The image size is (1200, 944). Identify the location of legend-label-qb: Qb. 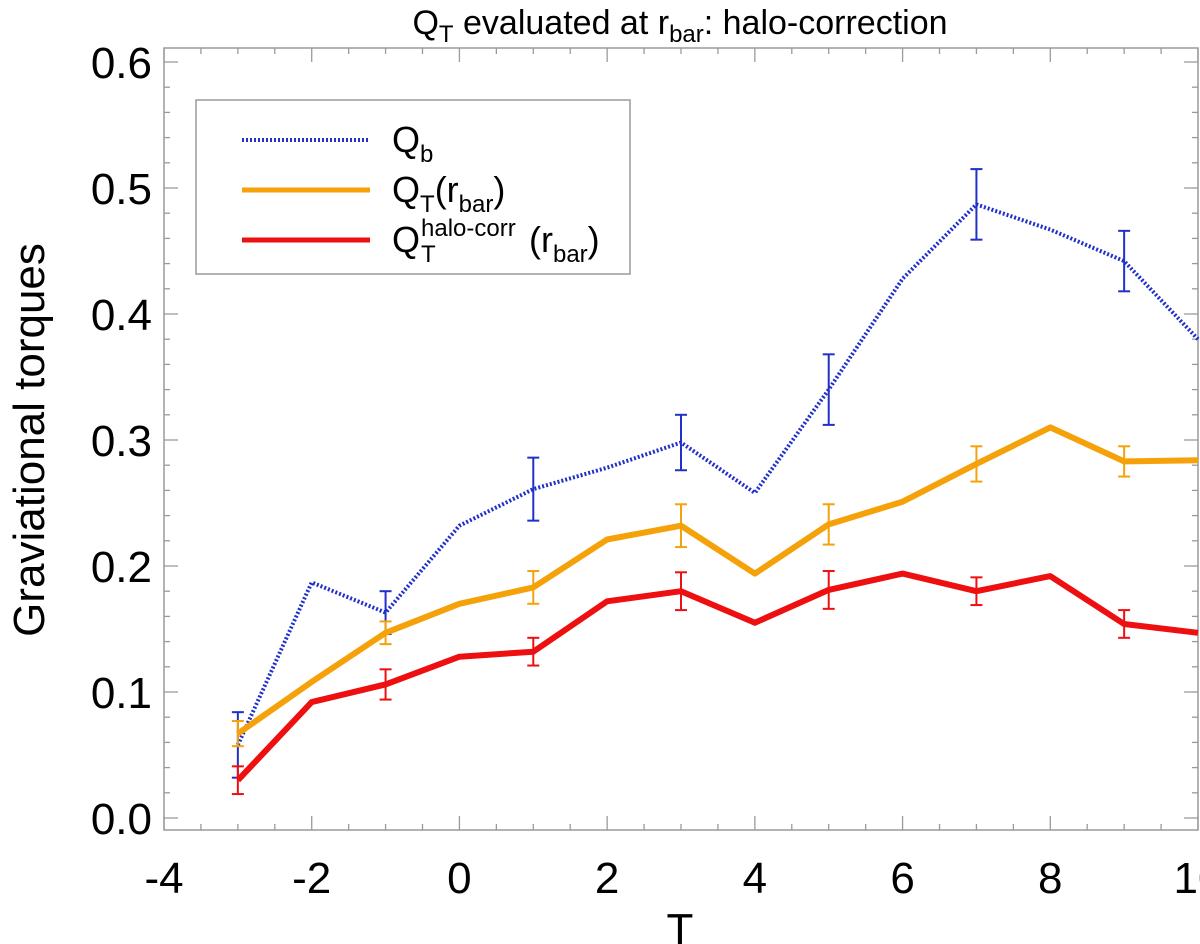
(412, 143).